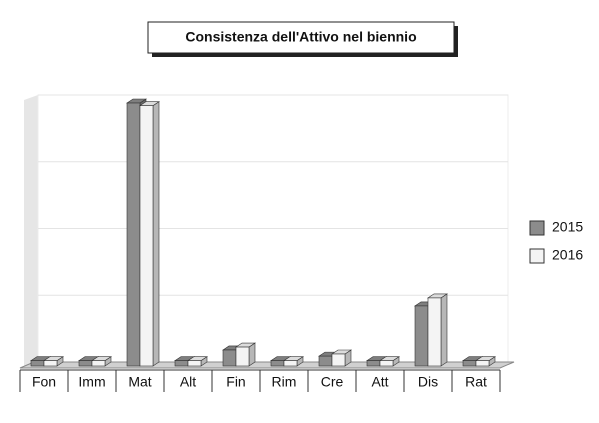  I want to click on x-tick-label: Att, so click(379, 382).